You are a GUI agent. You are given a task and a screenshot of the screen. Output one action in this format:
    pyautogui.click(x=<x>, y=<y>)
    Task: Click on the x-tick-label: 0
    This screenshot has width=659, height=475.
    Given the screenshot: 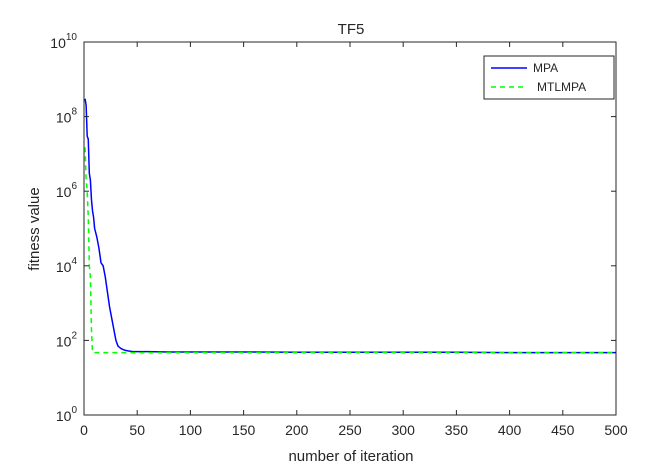 What is the action you would take?
    pyautogui.click(x=84, y=430)
    